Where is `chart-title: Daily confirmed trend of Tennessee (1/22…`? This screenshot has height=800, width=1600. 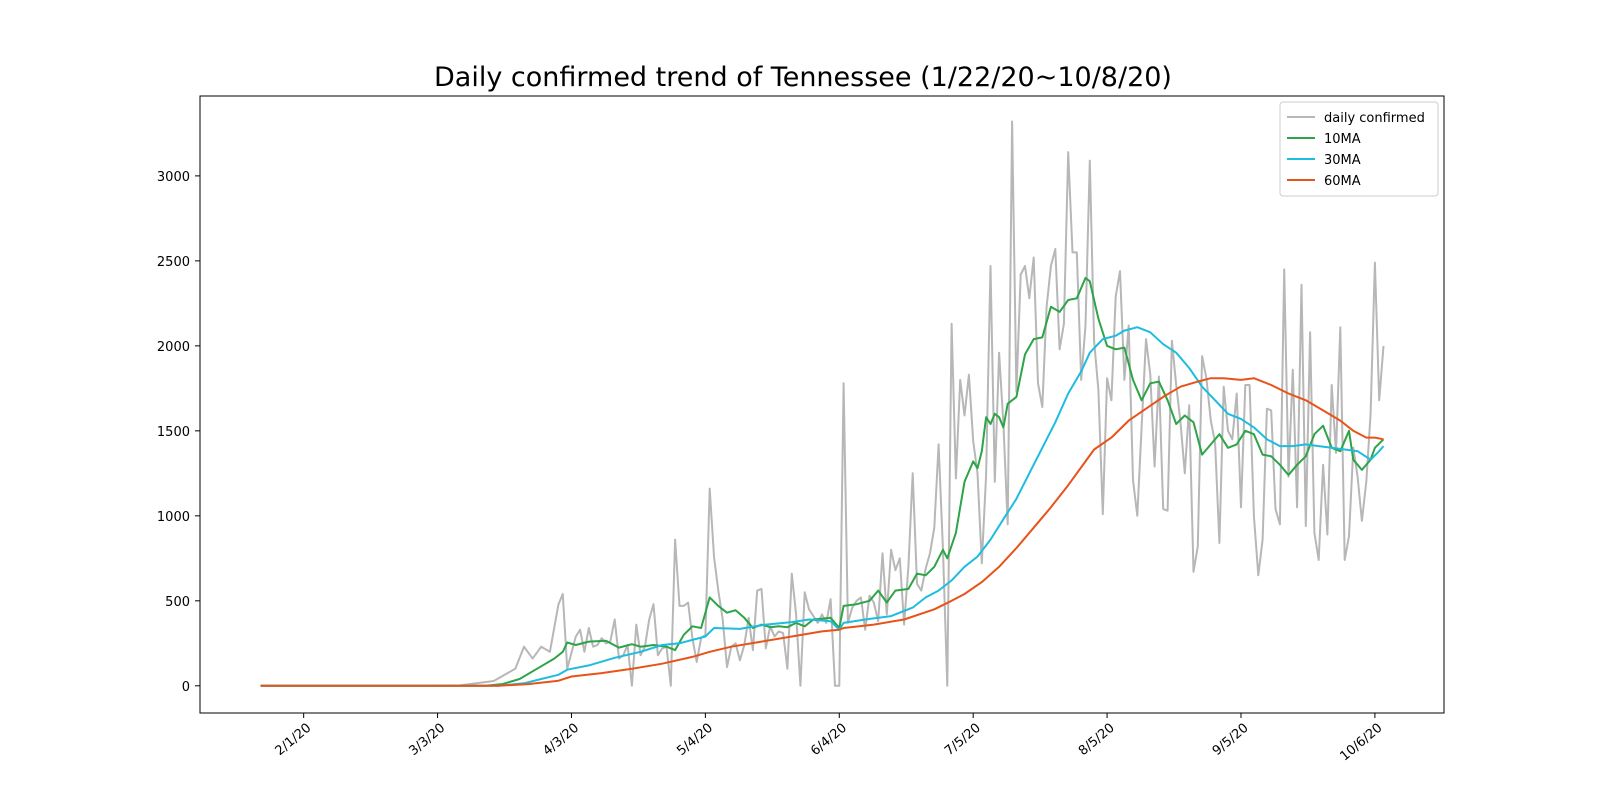 chart-title: Daily confirmed trend of Tennessee (1/22… is located at coordinates (803, 77).